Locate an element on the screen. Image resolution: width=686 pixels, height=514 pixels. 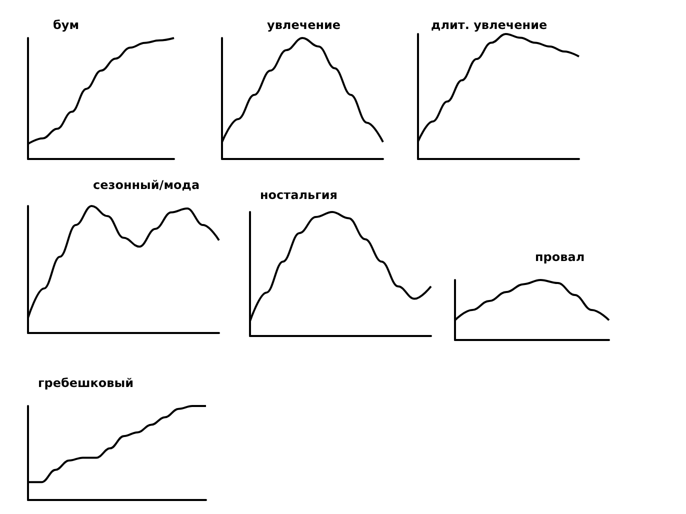
chart-title: провал is located at coordinates (560, 257).